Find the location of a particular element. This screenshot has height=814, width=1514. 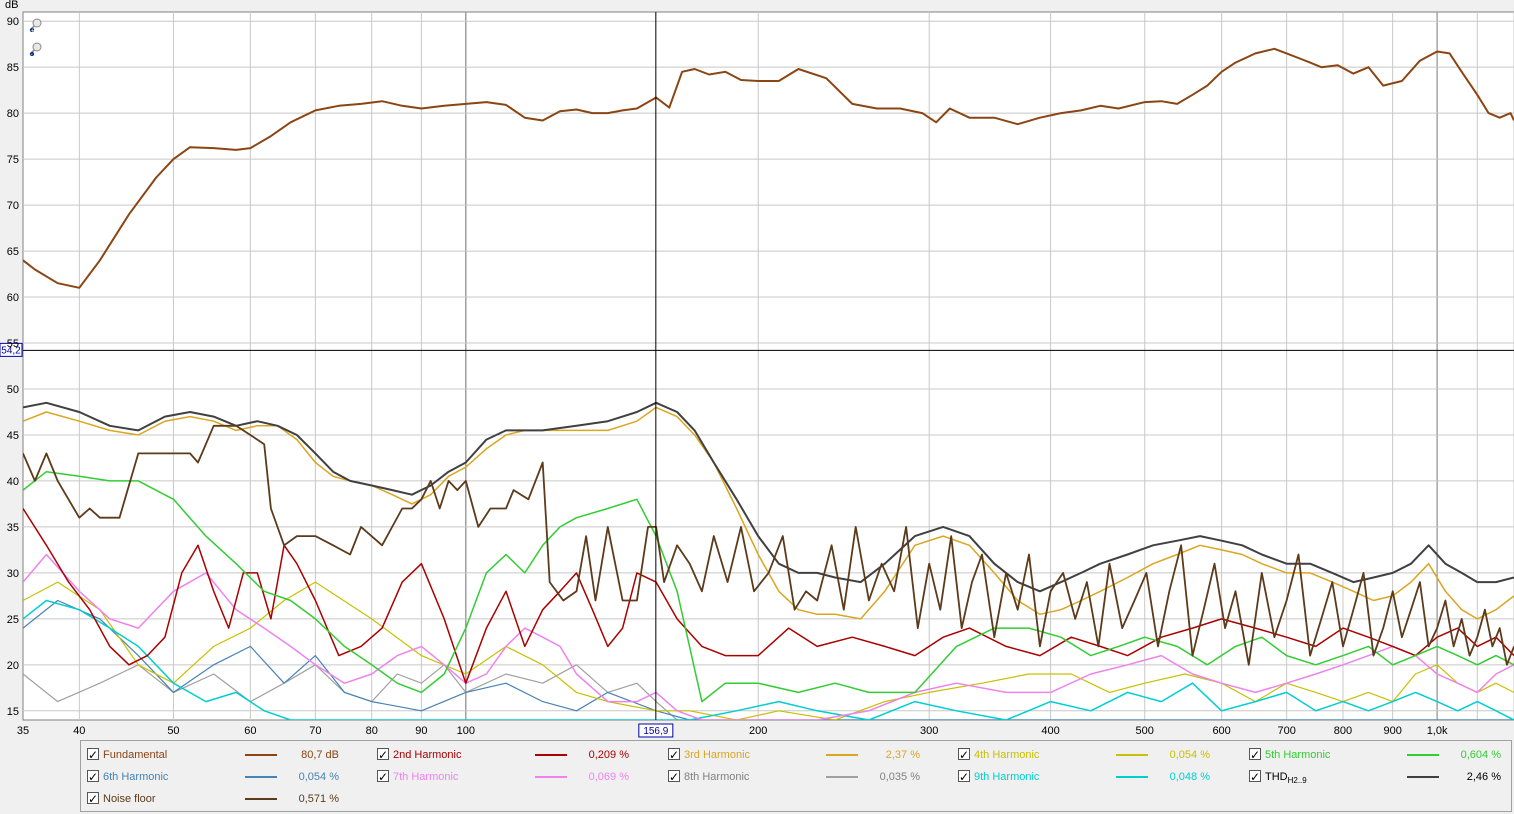

x-tick-label: 40 is located at coordinates (79, 731).